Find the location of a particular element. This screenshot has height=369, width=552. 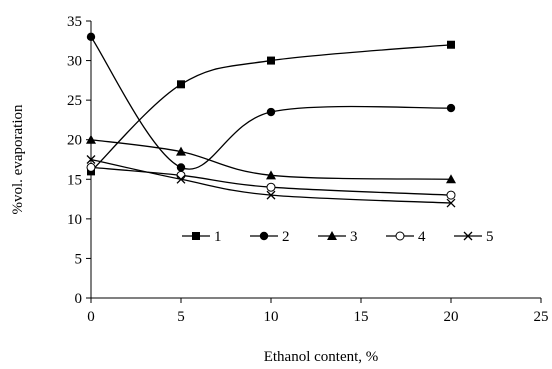

legend-label: 2 is located at coordinates (286, 237).